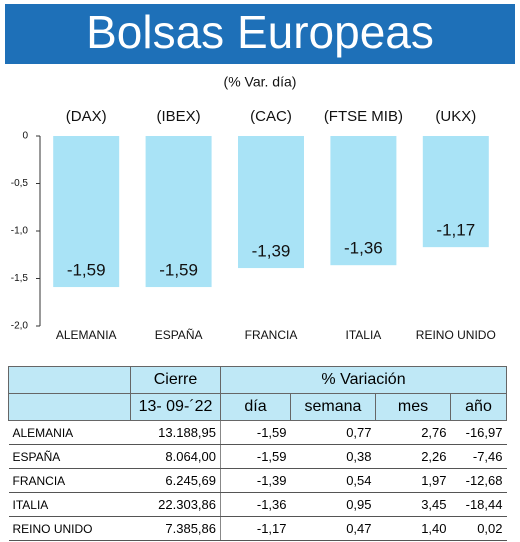 The image size is (520, 542). Describe the element at coordinates (456, 335) in the screenshot. I see `x-tick-label: REINO UNIDO` at that location.